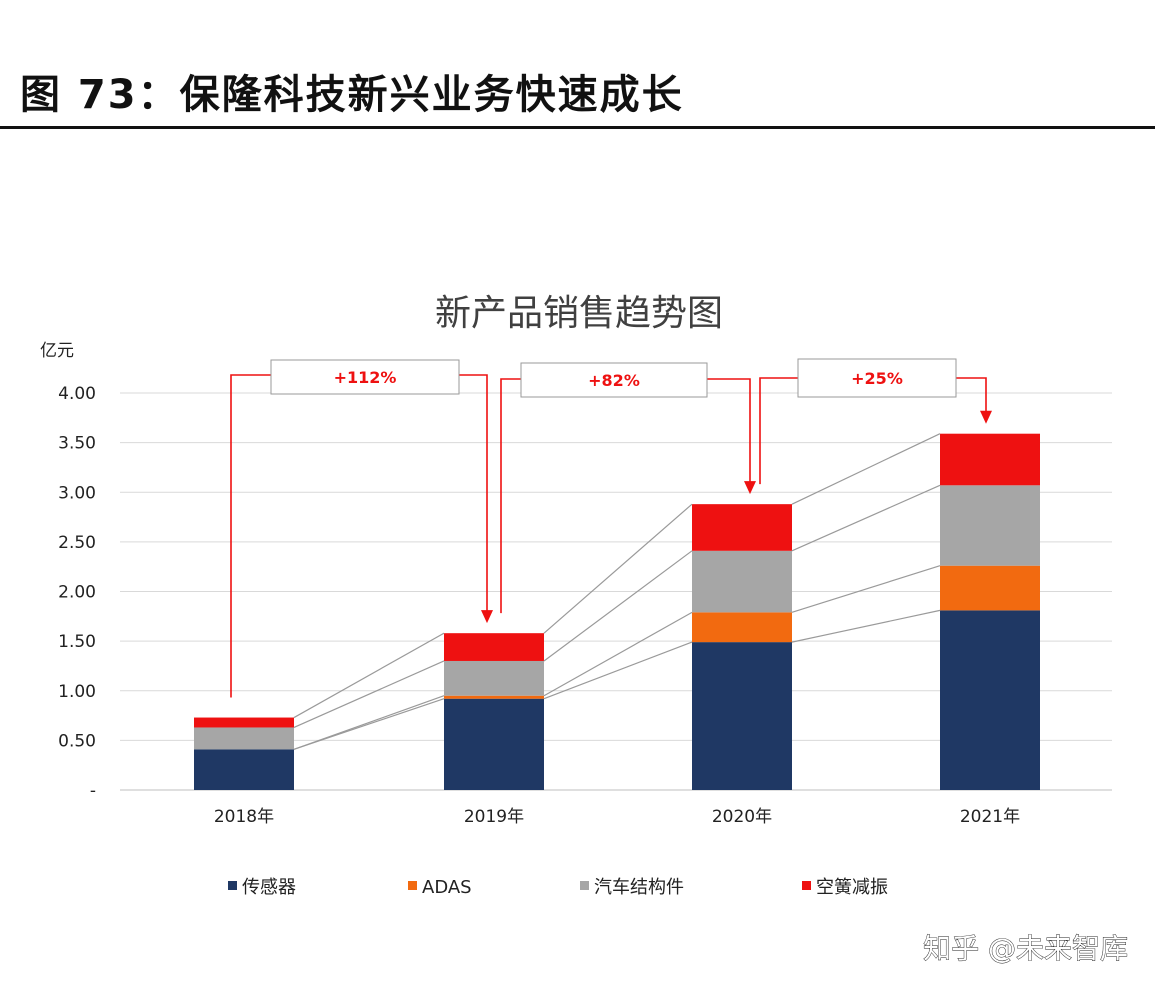  What do you see at coordinates (639, 887) in the screenshot?
I see `legend-label: 汽车结构件` at bounding box center [639, 887].